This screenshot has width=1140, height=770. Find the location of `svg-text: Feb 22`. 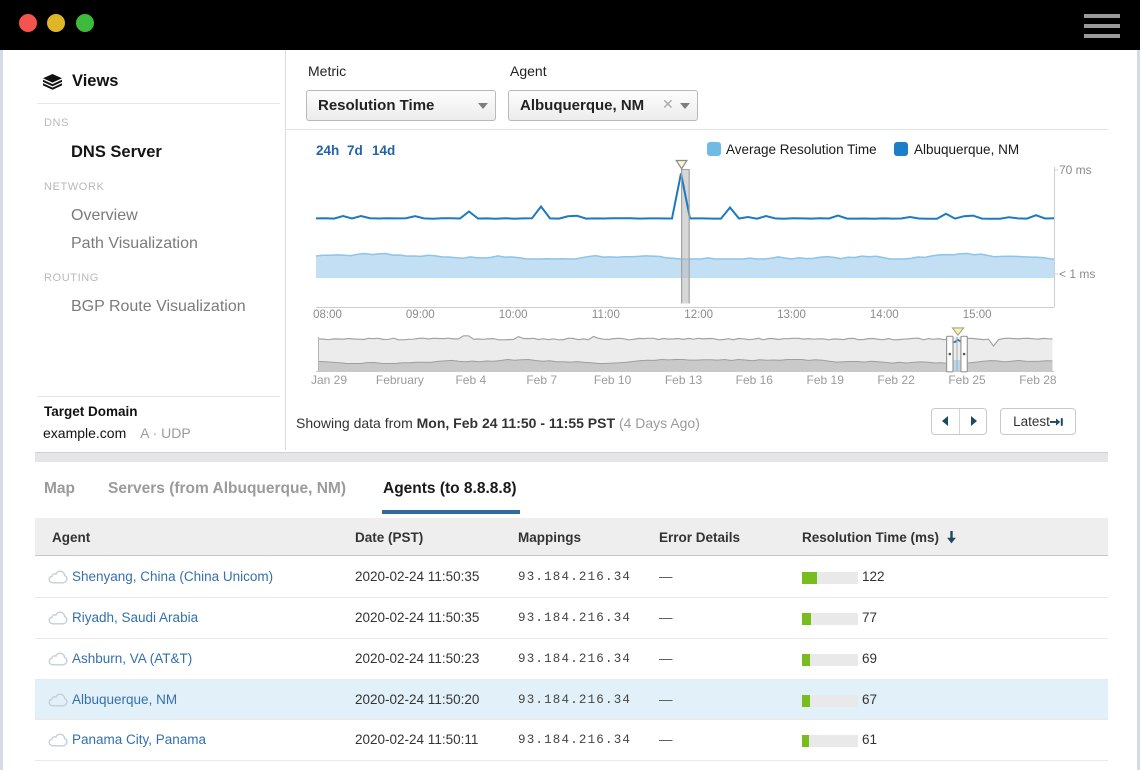

svg-text: Feb 22 is located at coordinates (896, 380).